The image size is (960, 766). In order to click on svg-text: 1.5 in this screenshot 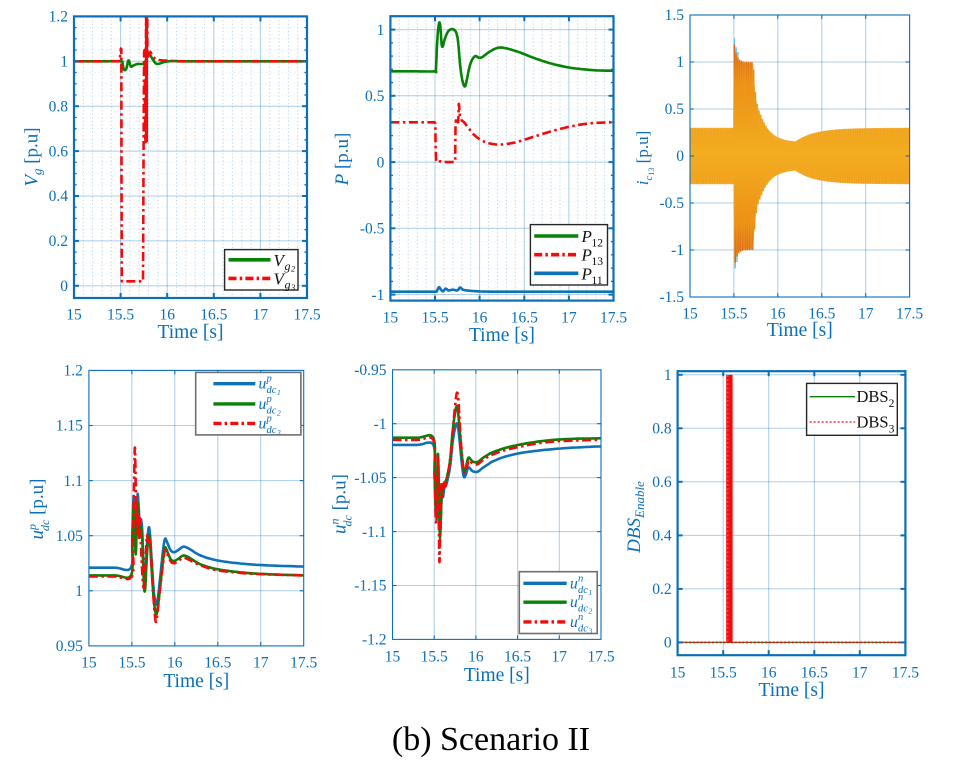, I will do `click(675, 15)`.